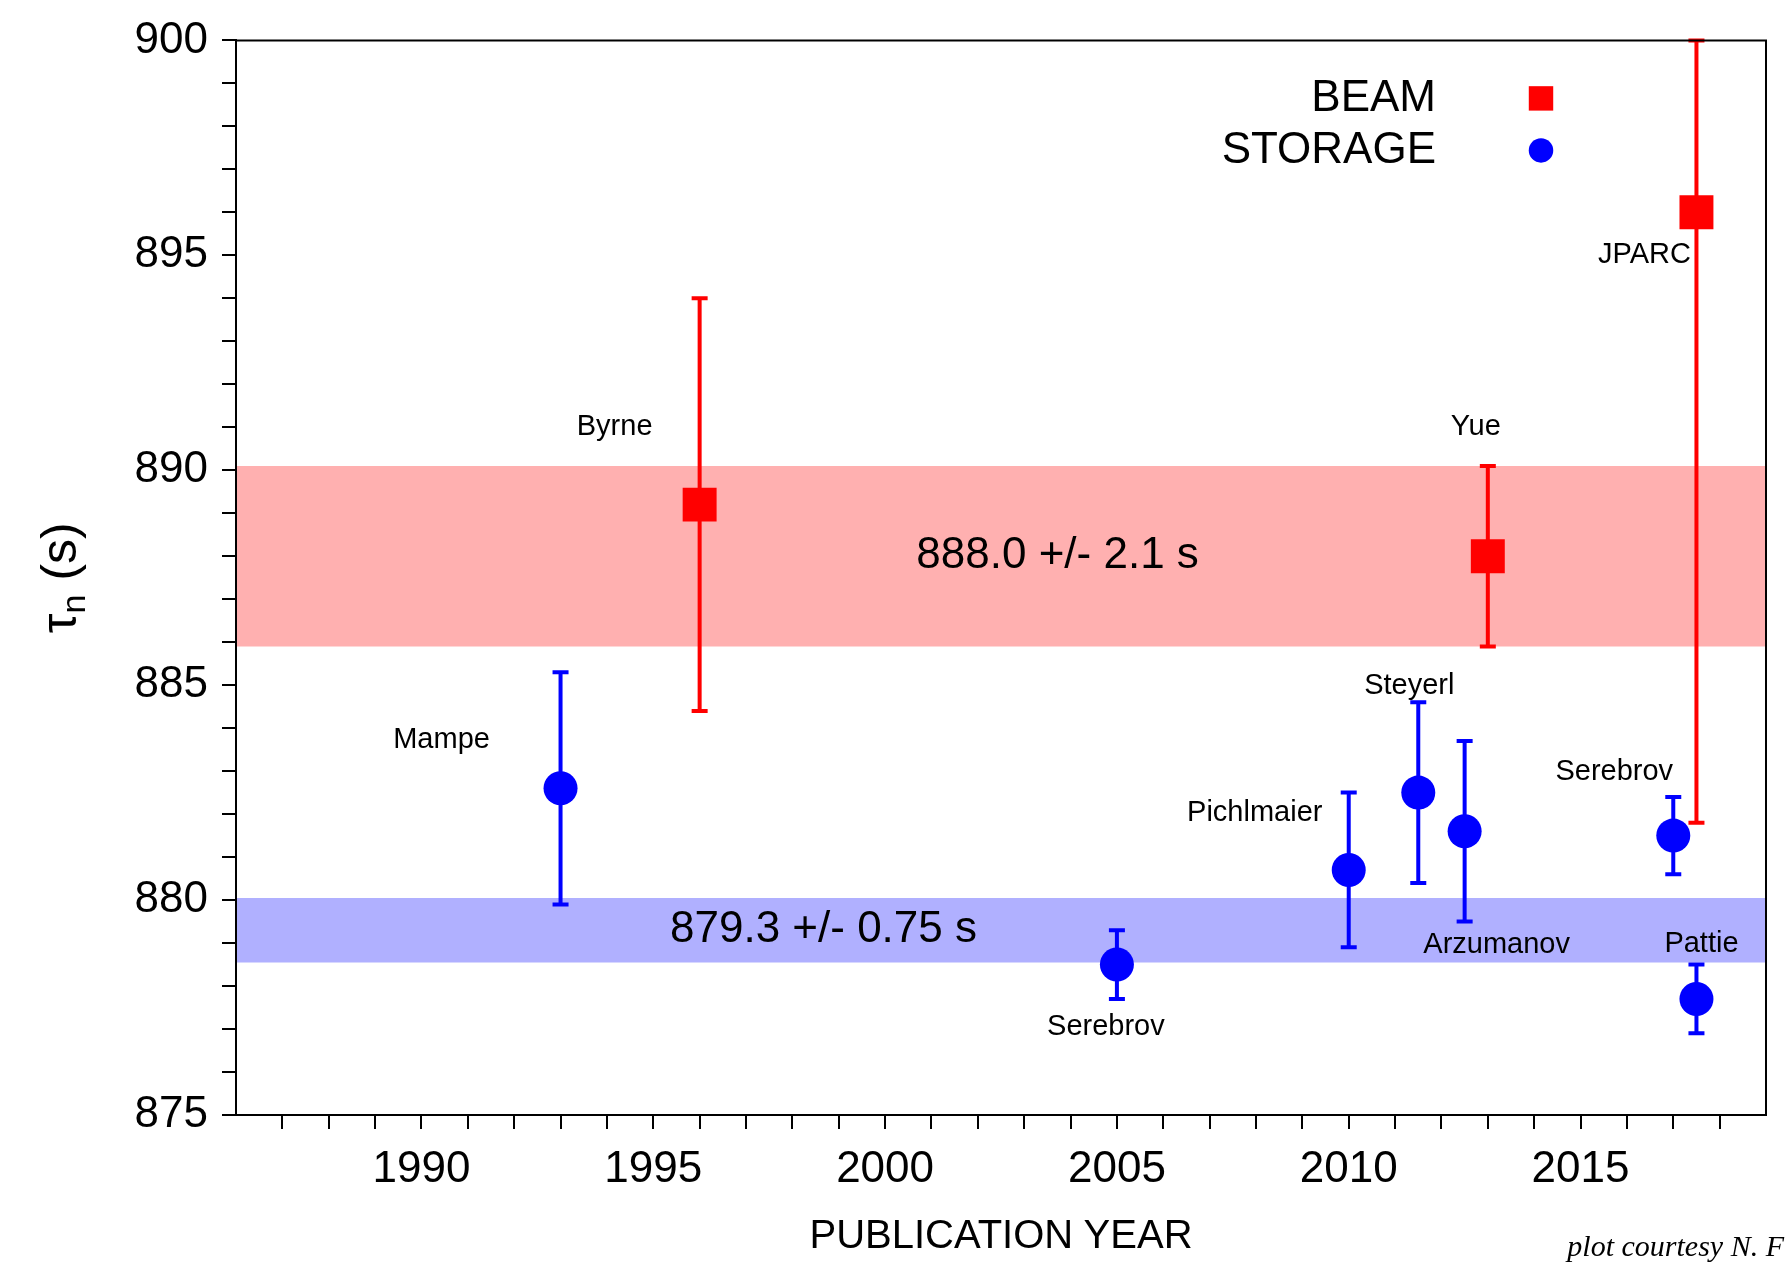 The height and width of the screenshot is (1267, 1790). Describe the element at coordinates (1328, 147) in the screenshot. I see `legend-label: STORAGE` at that location.